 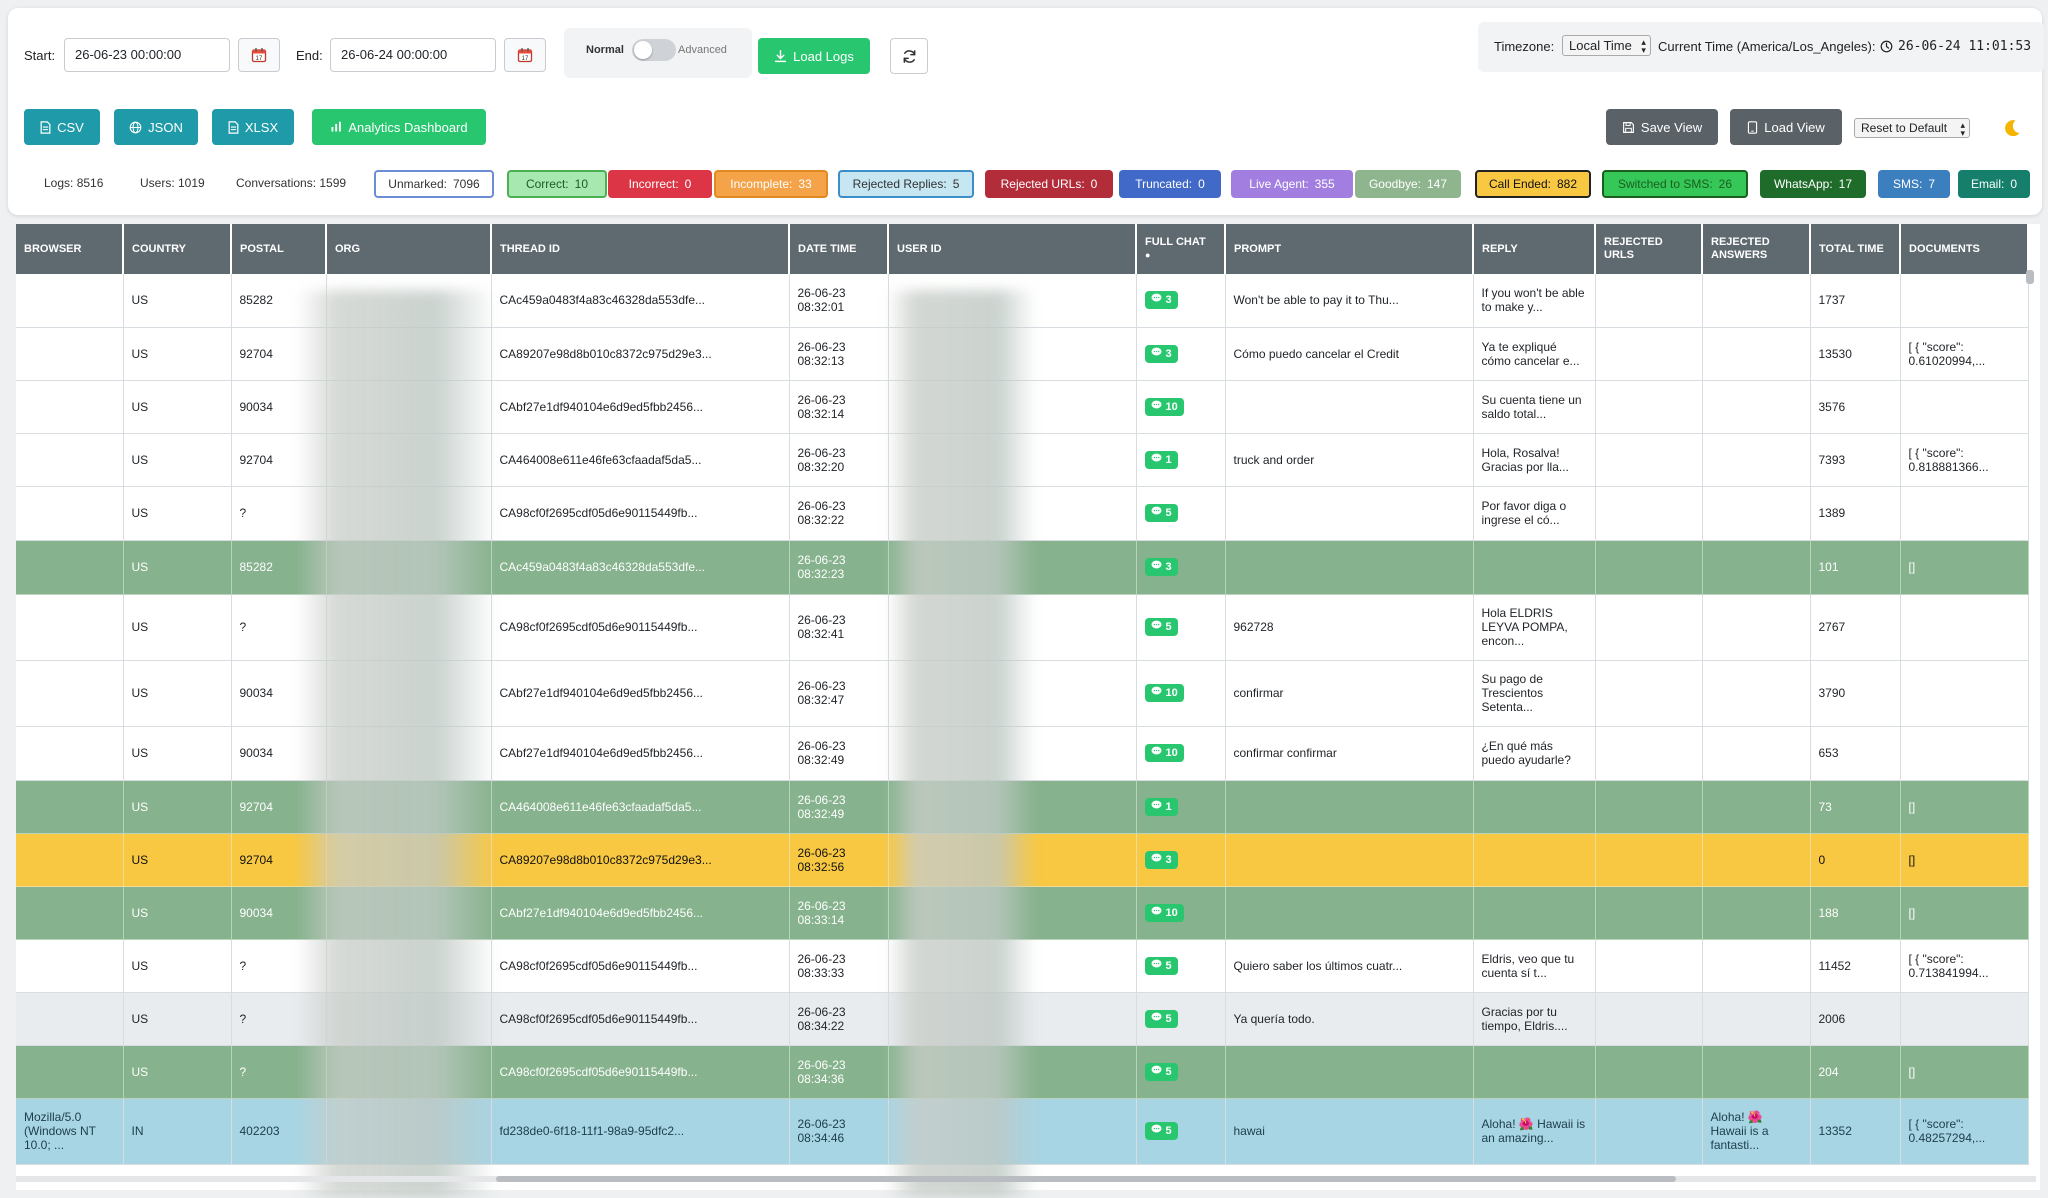 I want to click on save-view-button: Save View, so click(x=1662, y=127).